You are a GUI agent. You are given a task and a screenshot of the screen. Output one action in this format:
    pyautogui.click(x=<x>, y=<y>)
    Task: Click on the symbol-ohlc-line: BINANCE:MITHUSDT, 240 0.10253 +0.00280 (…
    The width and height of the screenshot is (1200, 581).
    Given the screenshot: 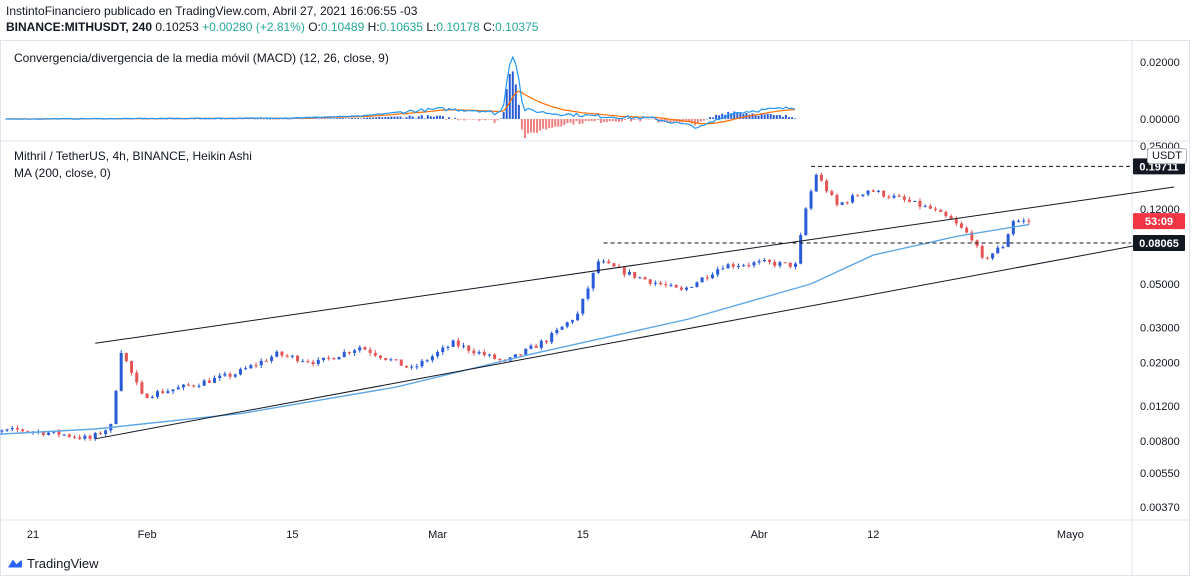 What is the action you would take?
    pyautogui.click(x=272, y=27)
    